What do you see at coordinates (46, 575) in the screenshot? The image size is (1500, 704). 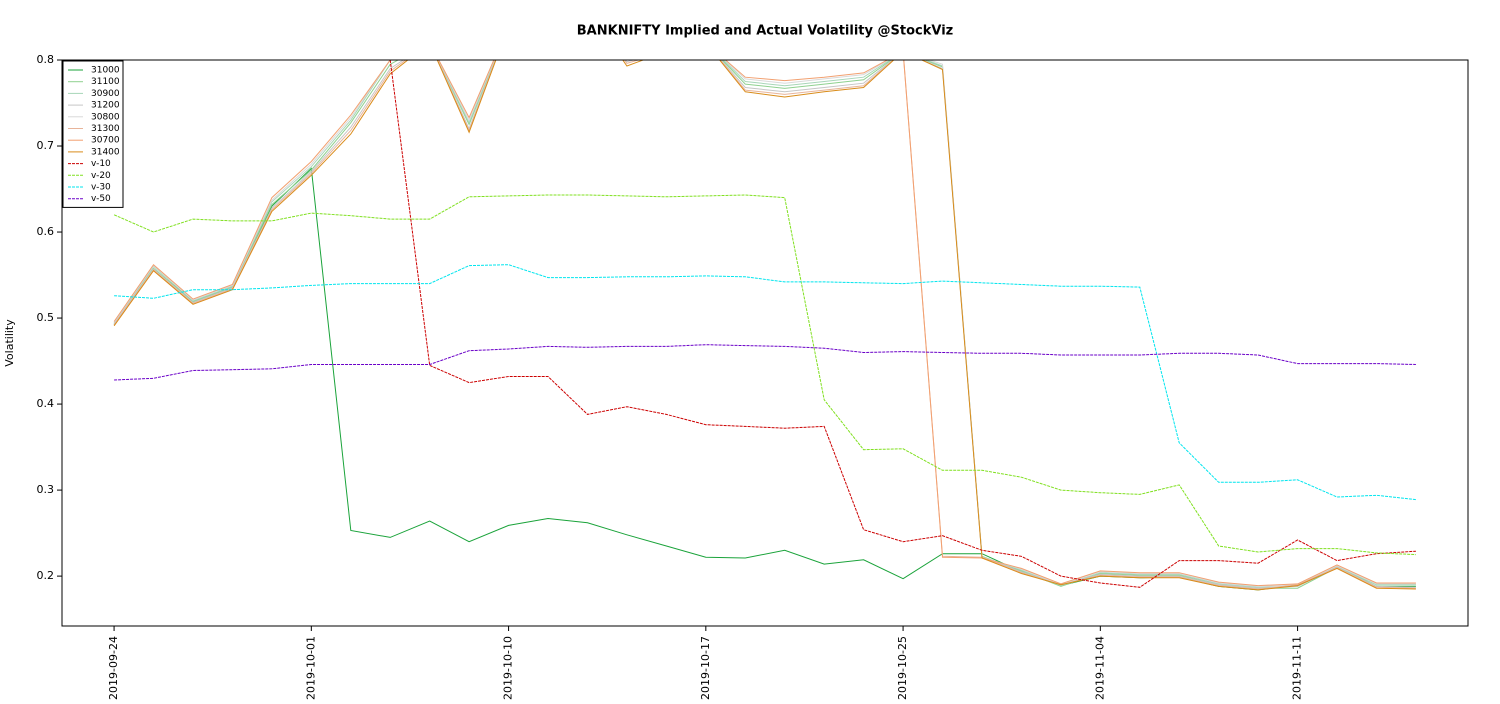 I see `y-tick-label: 0.2` at bounding box center [46, 575].